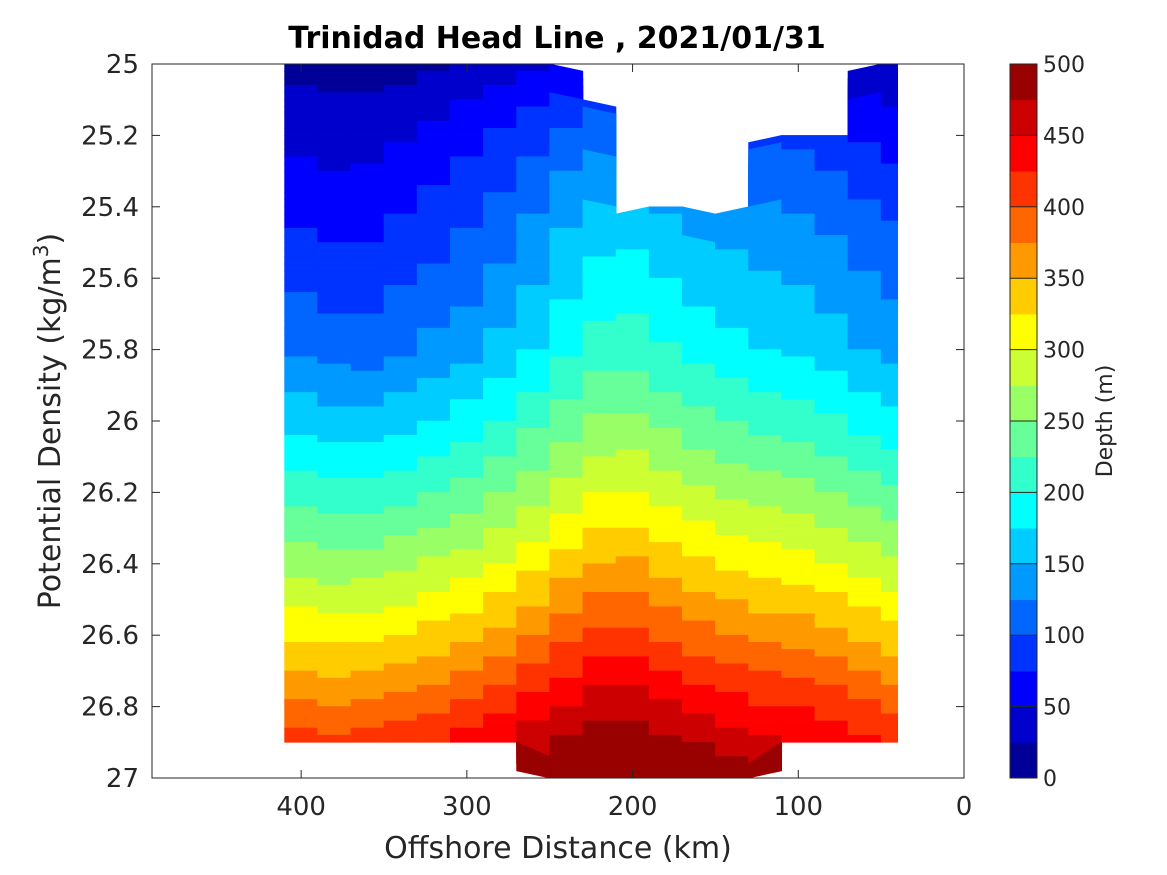 This screenshot has width=1167, height=875. What do you see at coordinates (41, 250) in the screenshot?
I see `y-axis-label-superscript: 3` at bounding box center [41, 250].